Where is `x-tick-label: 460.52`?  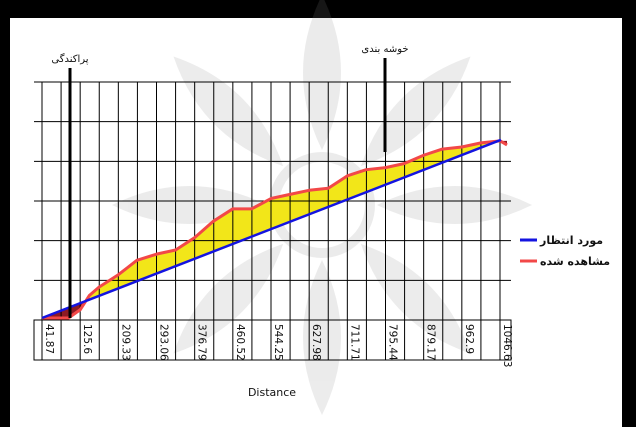
x-tick-label: 460.52 is located at coordinates (240, 342).